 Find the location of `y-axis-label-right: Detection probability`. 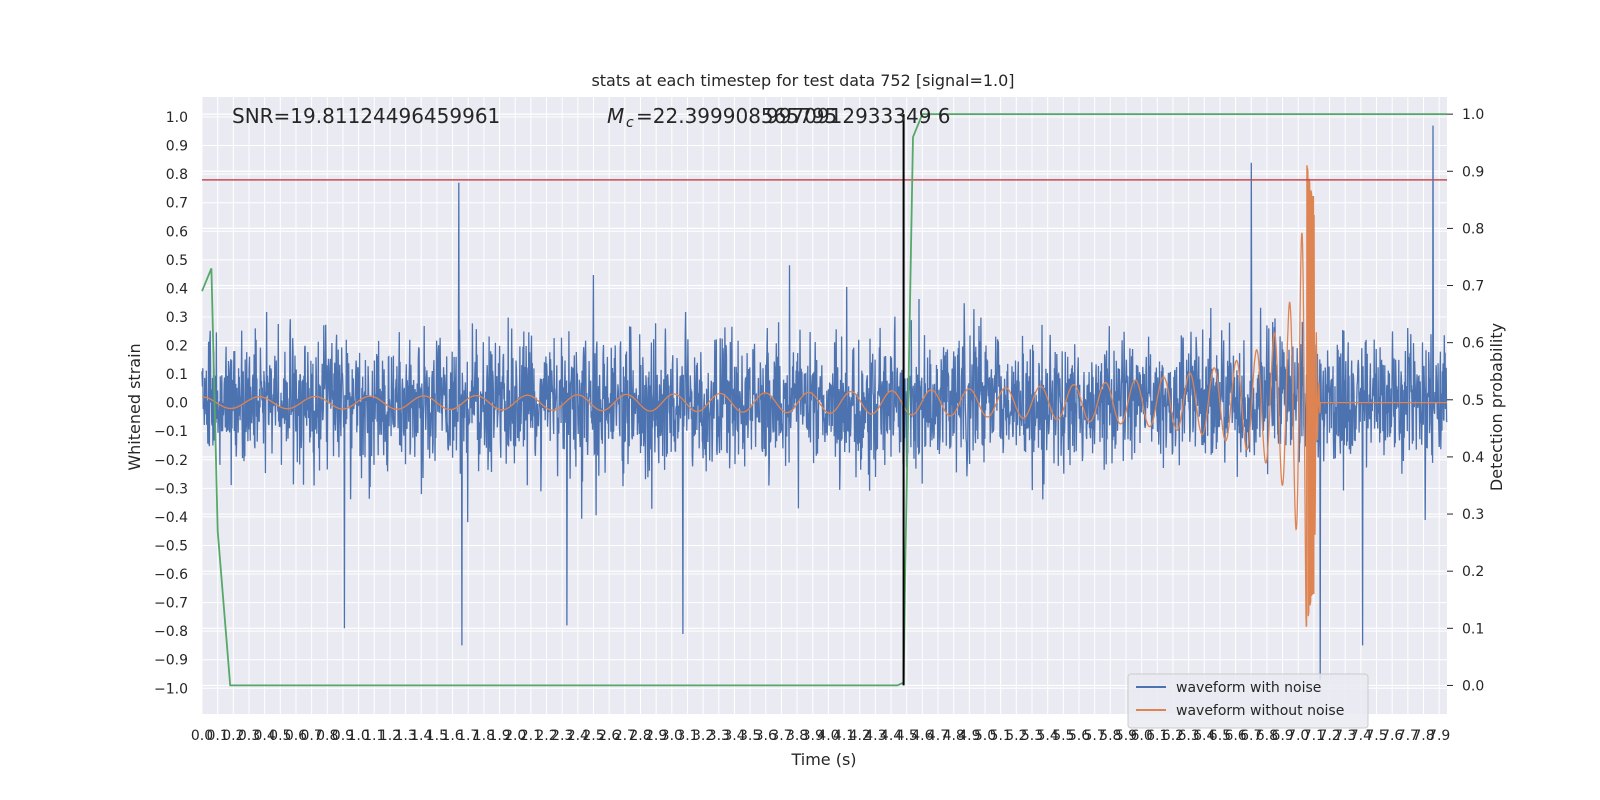

y-axis-label-right: Detection probability is located at coordinates (1496, 407).